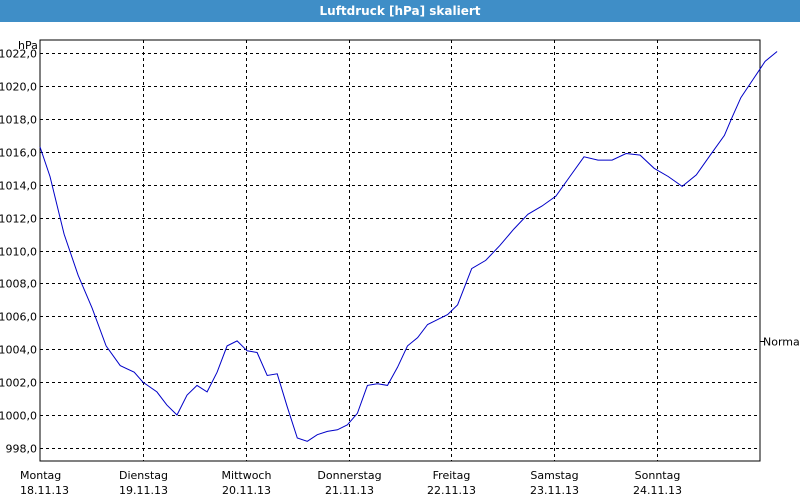 The height and width of the screenshot is (504, 800). Describe the element at coordinates (18, 87) in the screenshot. I see `y-tick-label: 1020,0` at that location.